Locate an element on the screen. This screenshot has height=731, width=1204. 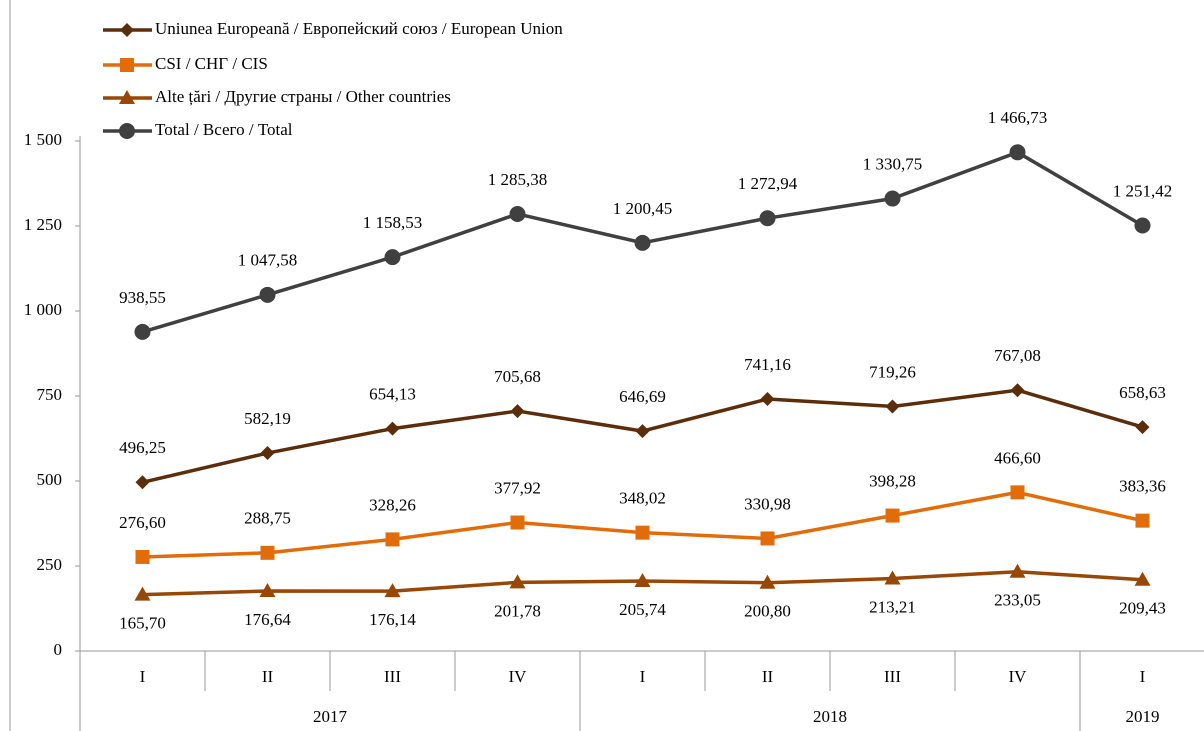
data-label: 383,36 is located at coordinates (1142, 486).